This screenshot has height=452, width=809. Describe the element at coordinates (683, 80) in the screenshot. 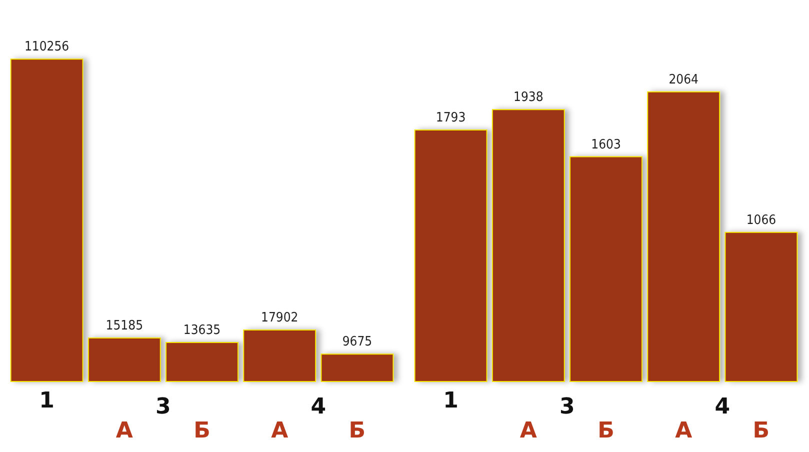

I see `data-label: 2064` at that location.